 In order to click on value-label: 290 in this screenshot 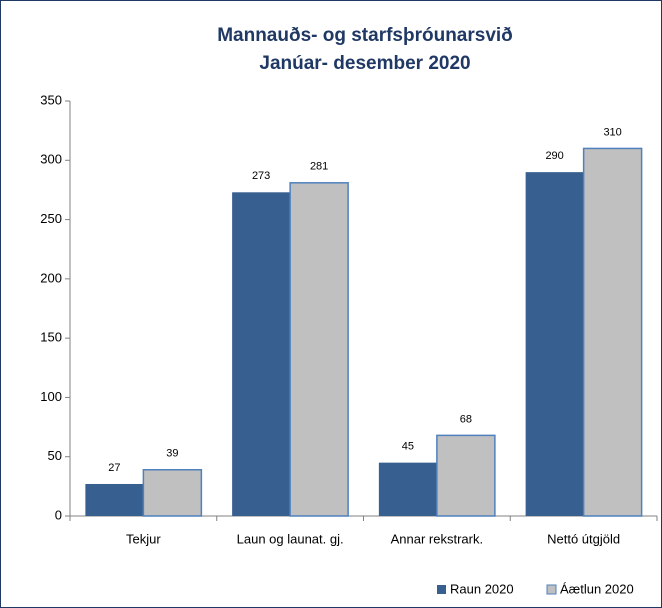, I will do `click(554, 156)`.